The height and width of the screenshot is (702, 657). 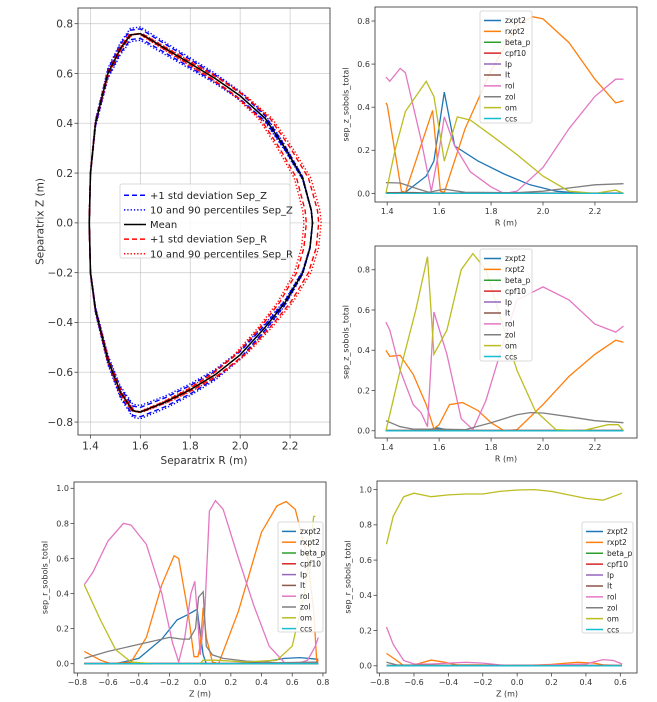 I want to click on x-tick-label: 0.8, so click(x=323, y=682).